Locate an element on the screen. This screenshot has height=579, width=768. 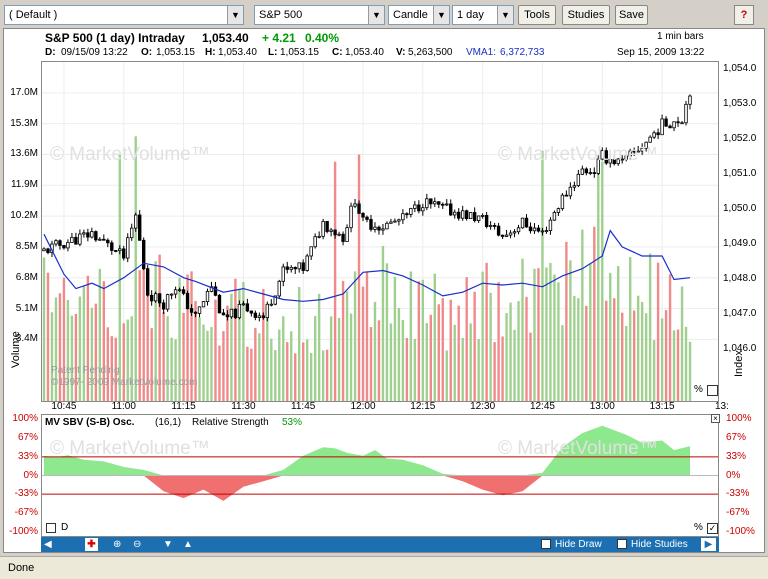
osc-tick-label-right: -67% is located at coordinates (738, 513).